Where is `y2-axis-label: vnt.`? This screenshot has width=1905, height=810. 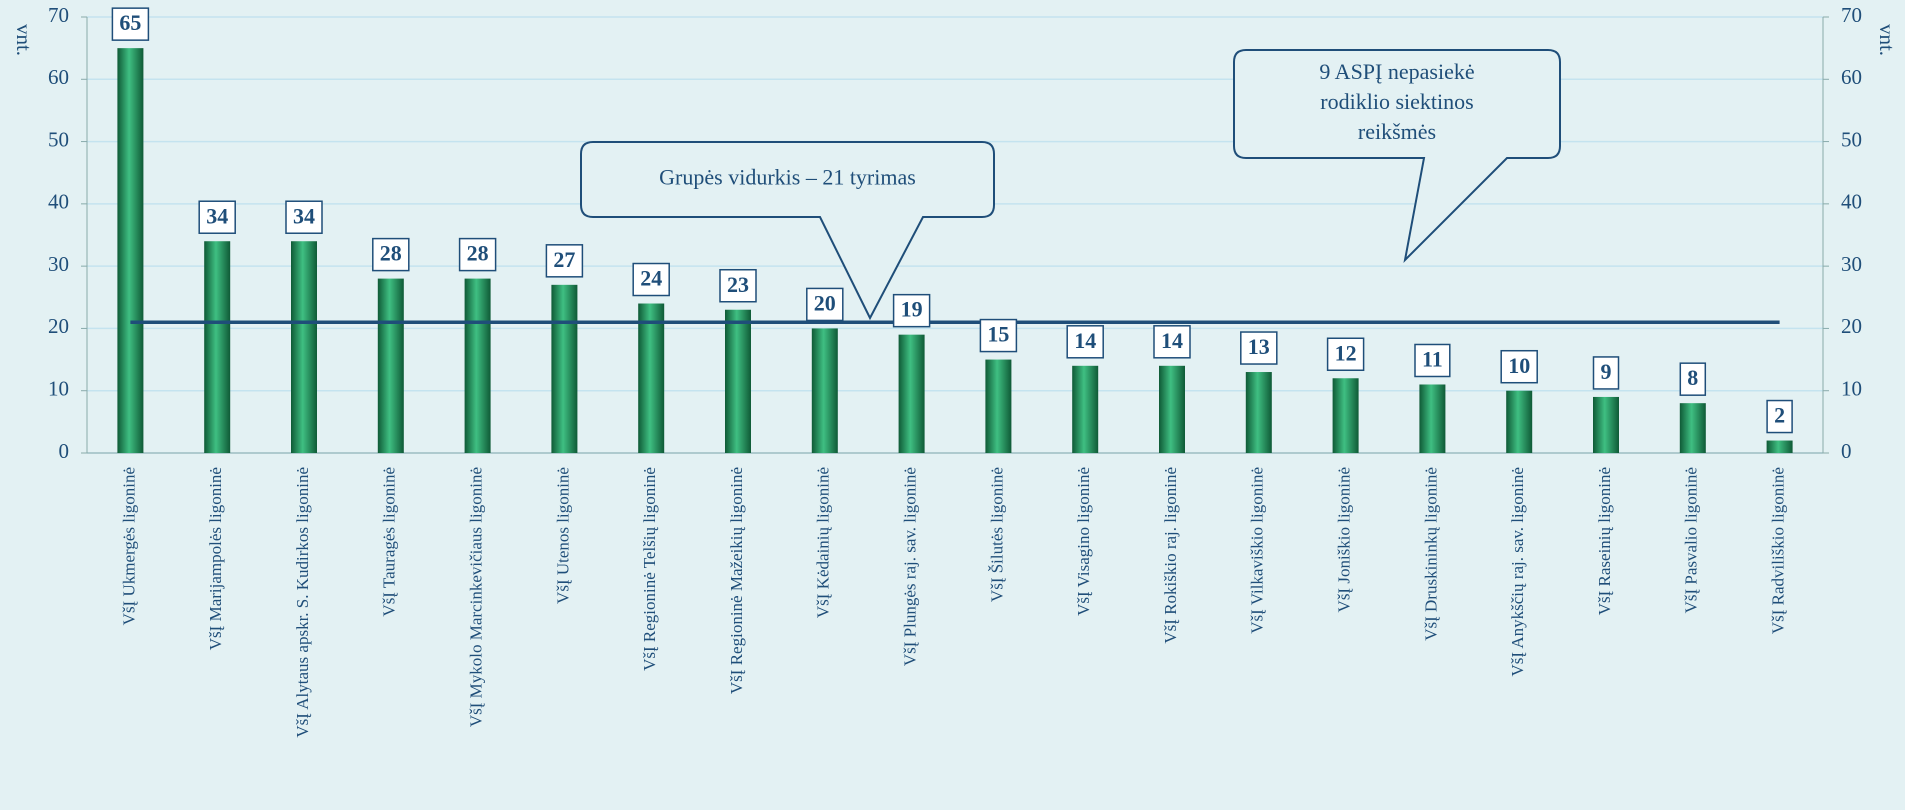
y2-axis-label: vnt. is located at coordinates (1887, 40).